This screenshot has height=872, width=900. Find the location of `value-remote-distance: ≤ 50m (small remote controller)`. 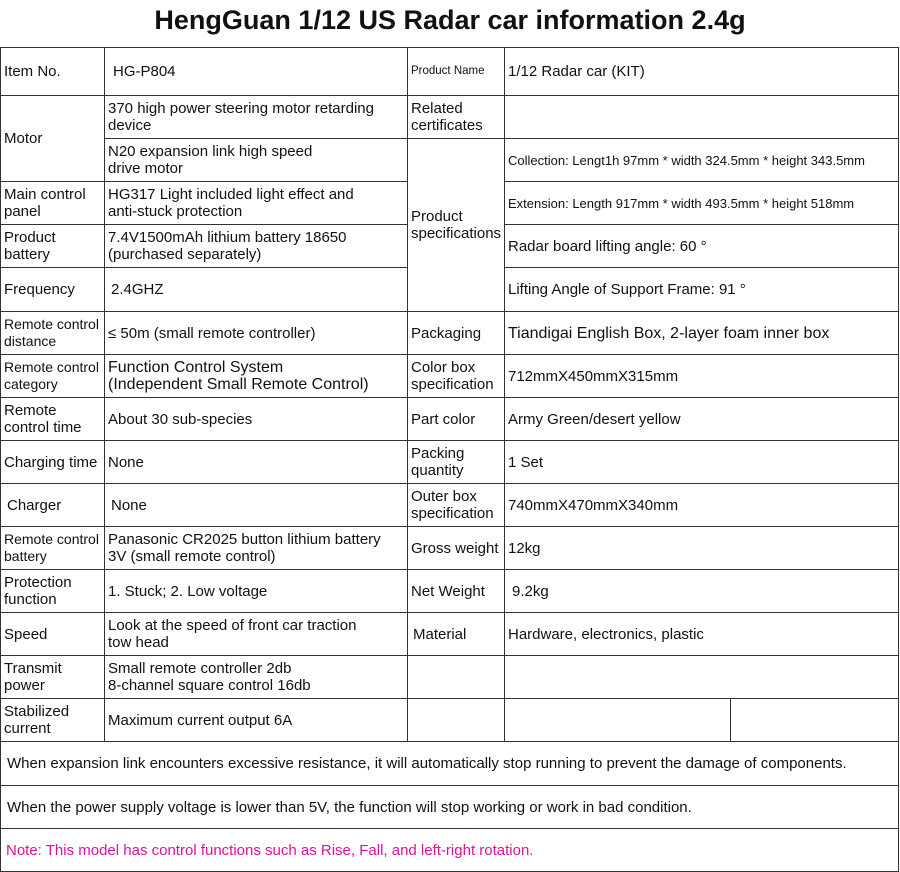

value-remote-distance: ≤ 50m (small remote controller) is located at coordinates (255, 332).